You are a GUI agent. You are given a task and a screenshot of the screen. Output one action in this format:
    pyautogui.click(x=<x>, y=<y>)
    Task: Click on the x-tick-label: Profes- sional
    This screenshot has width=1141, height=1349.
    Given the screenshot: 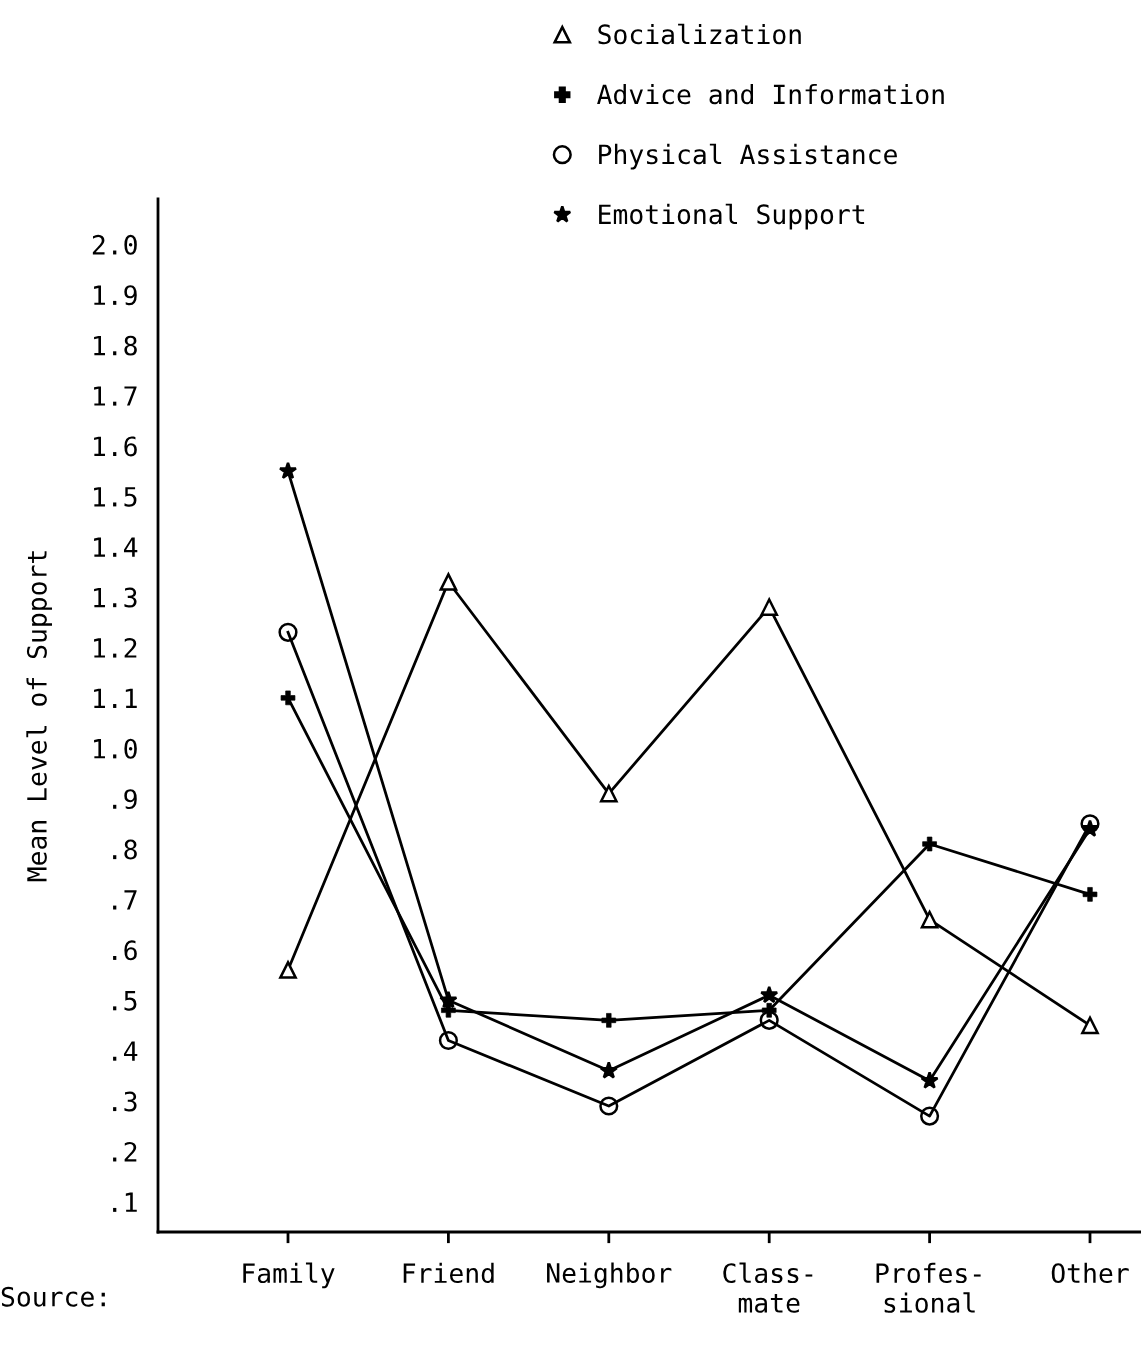 What is the action you would take?
    pyautogui.click(x=928, y=1287)
    